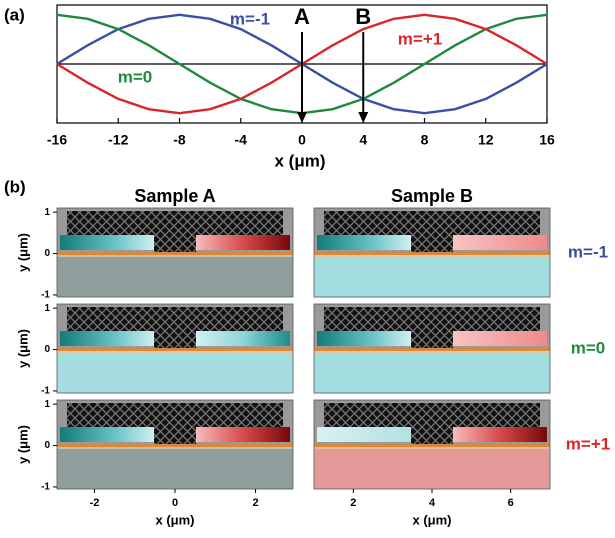  Describe the element at coordinates (118, 140) in the screenshot. I see `x-tick-label: -12` at that location.